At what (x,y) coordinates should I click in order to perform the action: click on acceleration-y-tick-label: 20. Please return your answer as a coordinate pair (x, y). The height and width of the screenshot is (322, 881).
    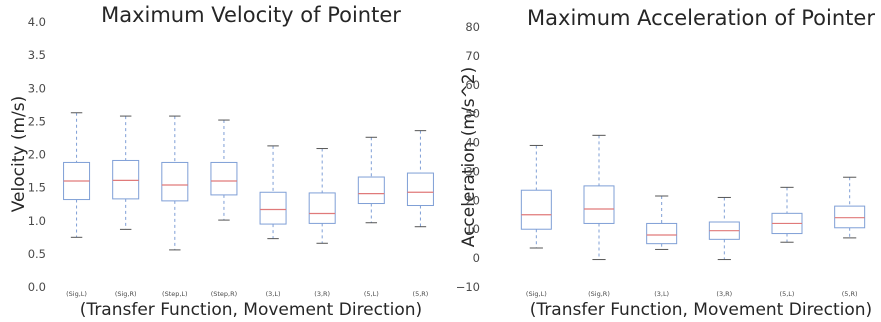
    Looking at the image, I should click on (472, 200).